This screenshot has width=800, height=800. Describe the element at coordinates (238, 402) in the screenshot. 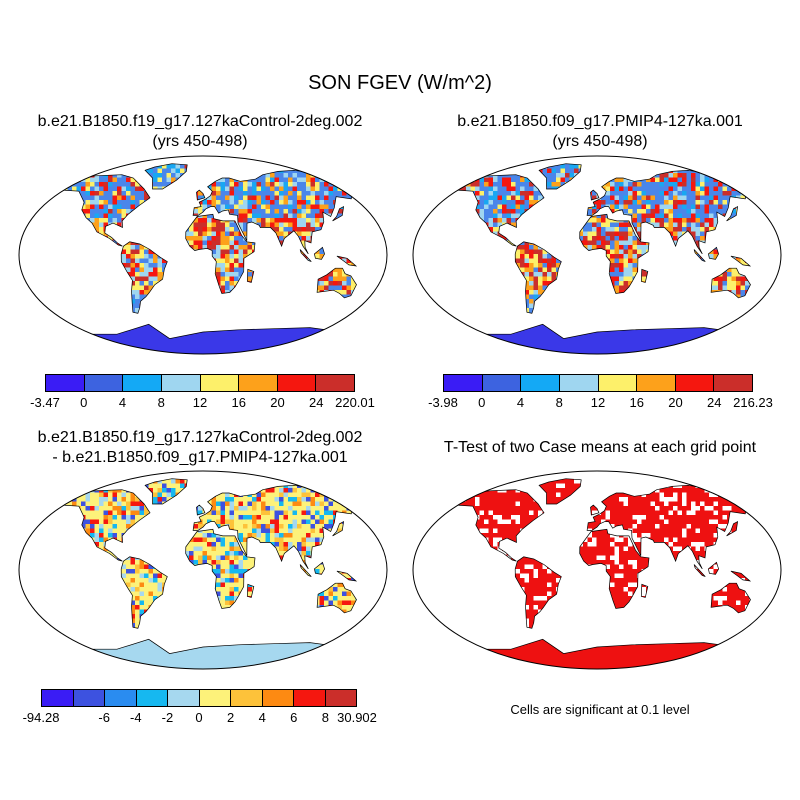

I see `colorbar-tick-label: 16` at that location.